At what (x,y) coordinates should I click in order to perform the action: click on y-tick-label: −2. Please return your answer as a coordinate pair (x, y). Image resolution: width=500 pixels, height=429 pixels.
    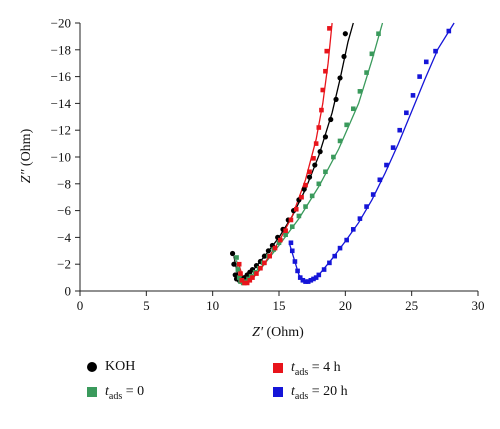
    Looking at the image, I should click on (64, 264).